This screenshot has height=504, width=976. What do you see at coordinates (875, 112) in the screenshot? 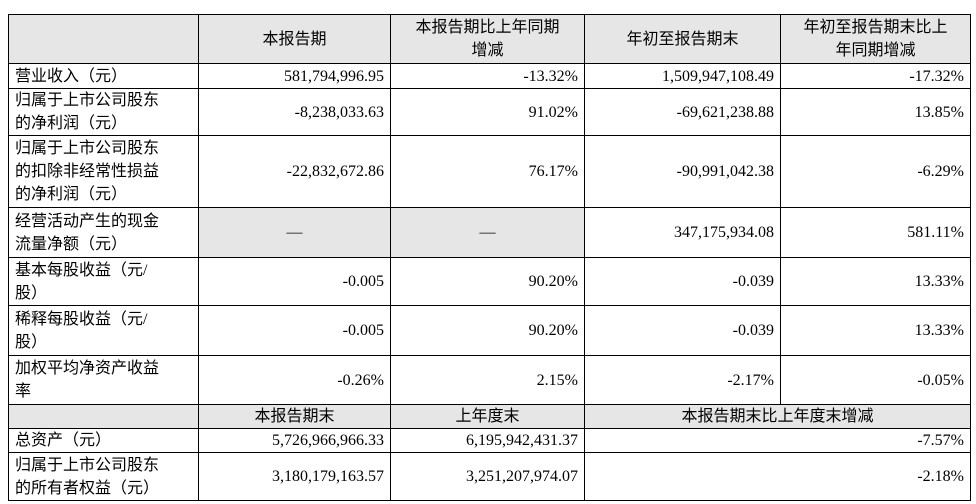
I see `value-cell: 13.85%` at bounding box center [875, 112].